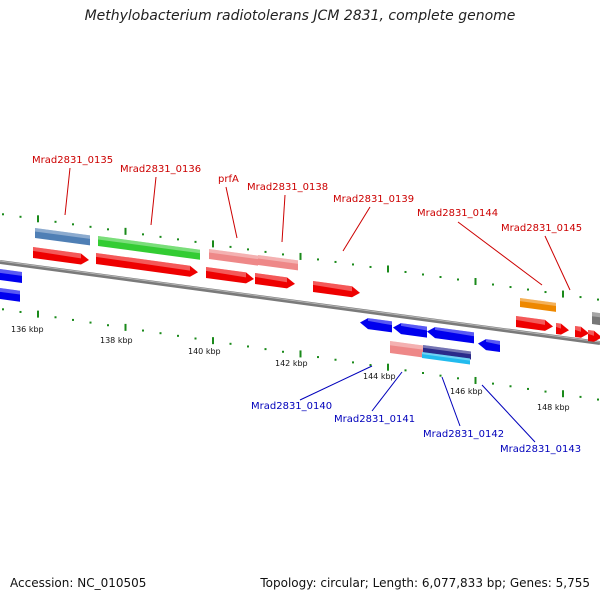  I want to click on feature-mrad2831-0142-body, so click(447, 352).